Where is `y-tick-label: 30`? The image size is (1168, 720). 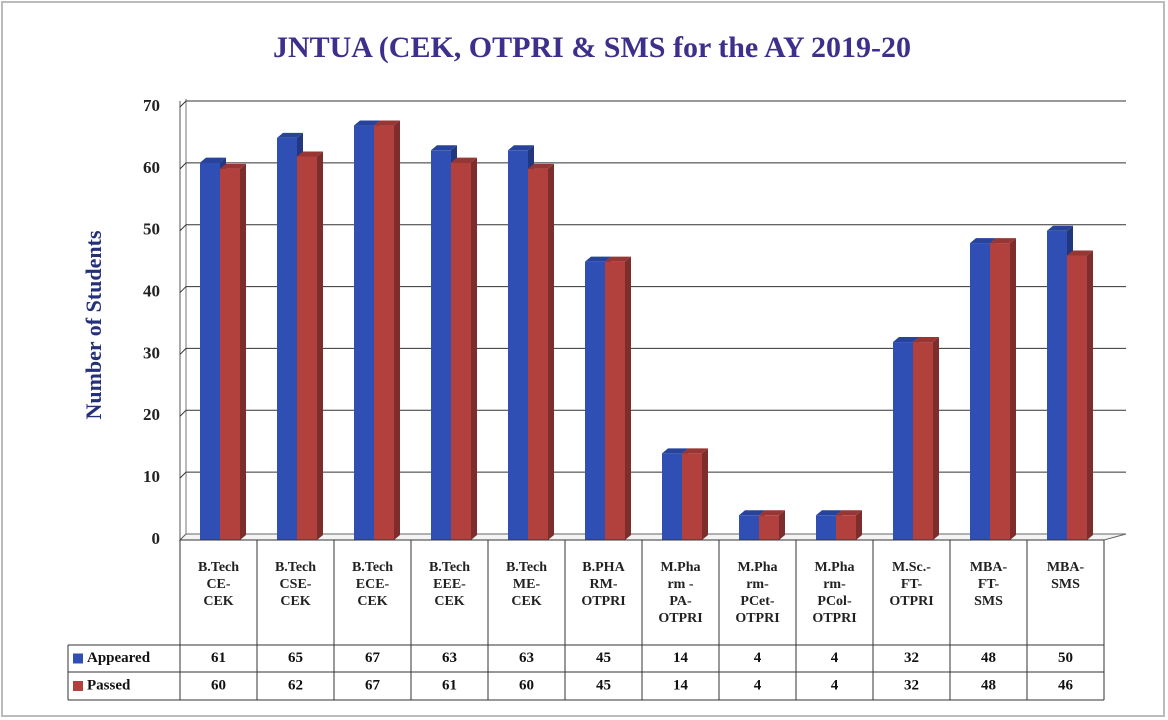 y-tick-label: 30 is located at coordinates (151, 352).